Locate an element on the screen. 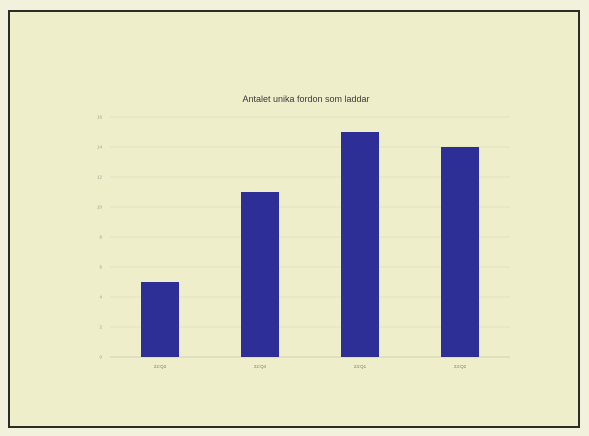 The width and height of the screenshot is (589, 436). x-tick-label: 23:Q1 is located at coordinates (360, 366).